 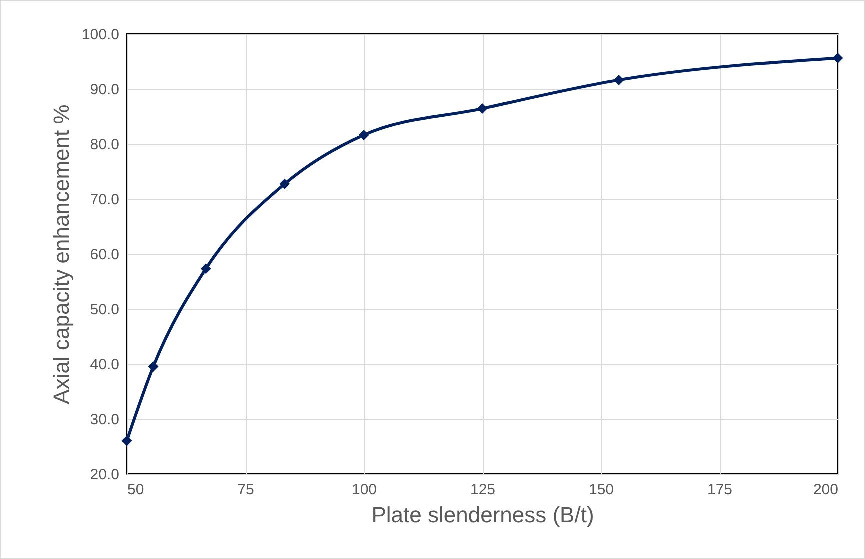 I want to click on y-axis-title: Axial capacity enhancement %, so click(x=61, y=254).